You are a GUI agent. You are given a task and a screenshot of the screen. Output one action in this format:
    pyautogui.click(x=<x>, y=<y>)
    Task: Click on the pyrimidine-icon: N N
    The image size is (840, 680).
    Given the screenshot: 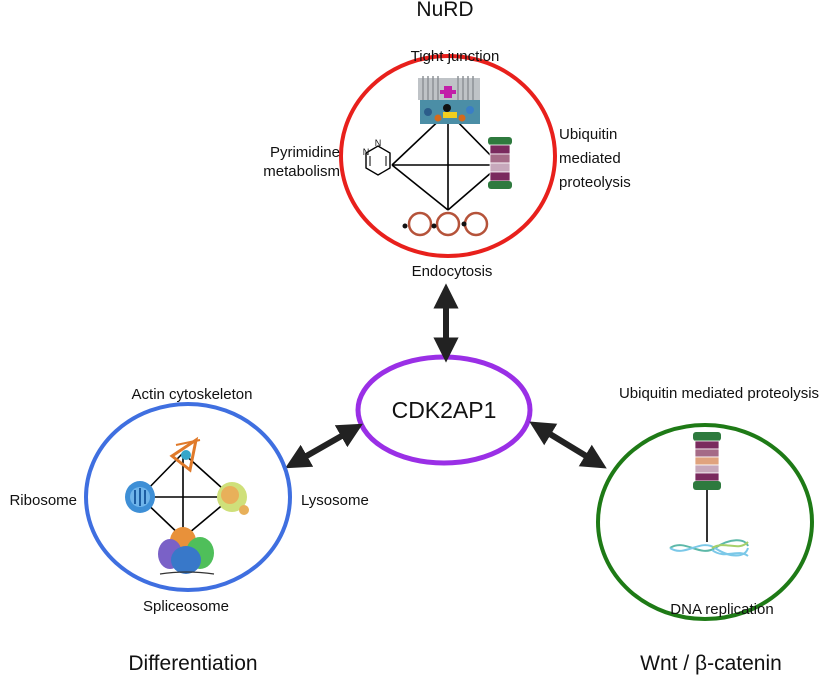 What is the action you would take?
    pyautogui.click(x=377, y=157)
    